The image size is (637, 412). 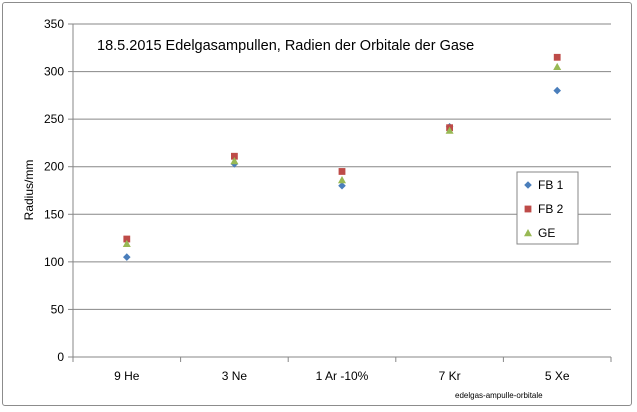 What do you see at coordinates (29, 190) in the screenshot?
I see `y-axis-title: Radius/mm` at bounding box center [29, 190].